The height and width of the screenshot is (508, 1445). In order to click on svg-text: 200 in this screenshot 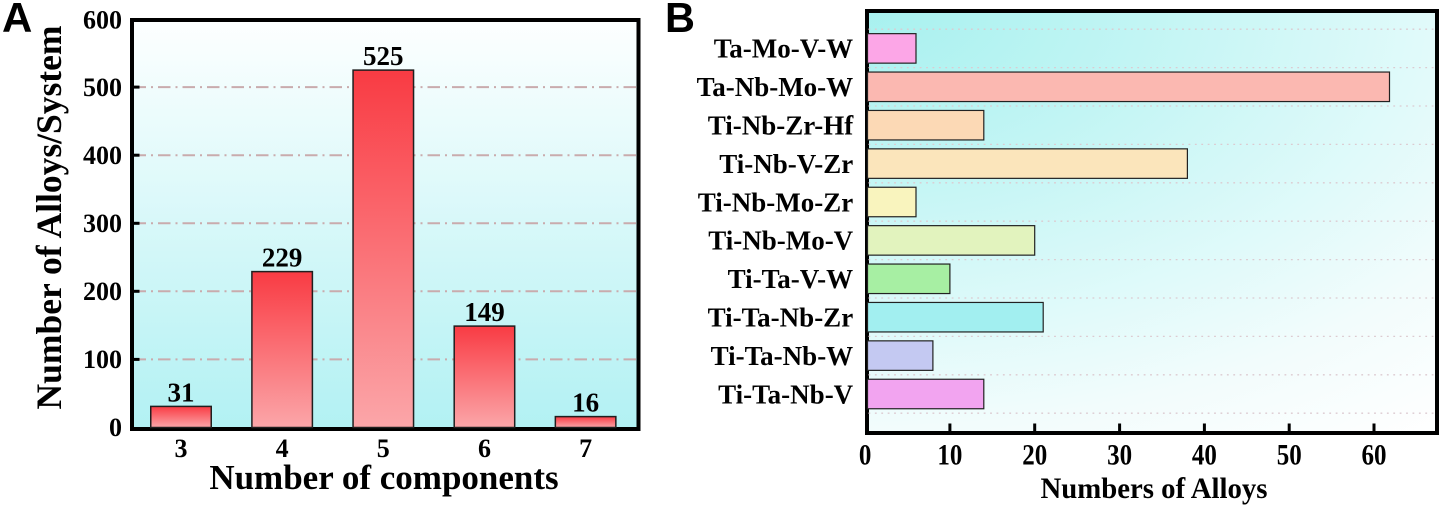, I will do `click(102, 291)`.